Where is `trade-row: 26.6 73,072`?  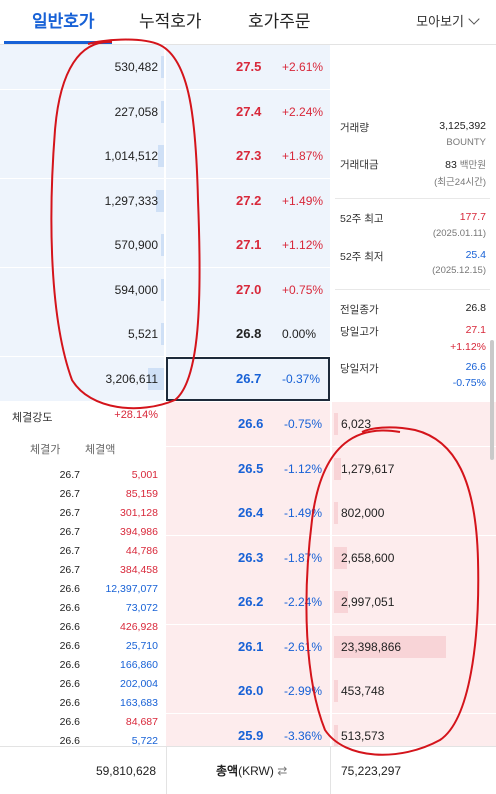
trade-row: 26.6 73,072 is located at coordinates (83, 608).